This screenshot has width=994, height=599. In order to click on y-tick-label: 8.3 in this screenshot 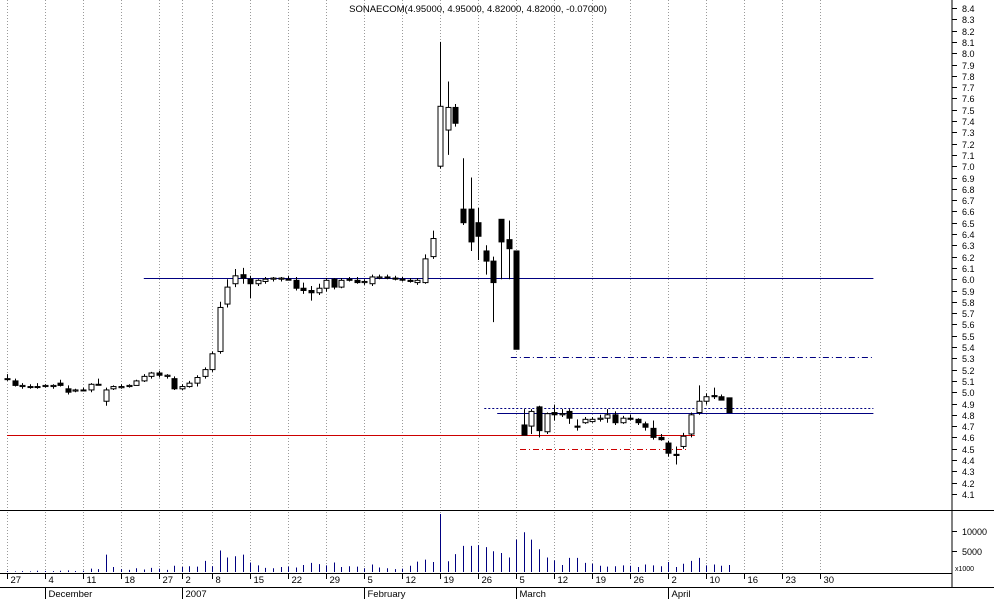, I will do `click(968, 20)`.